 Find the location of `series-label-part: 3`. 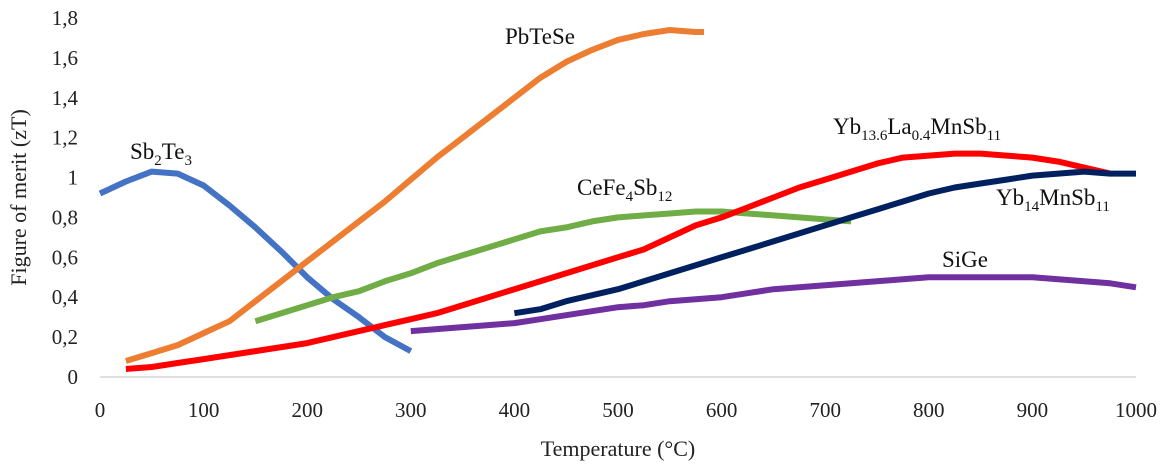

series-label-part: 3 is located at coordinates (188, 161).